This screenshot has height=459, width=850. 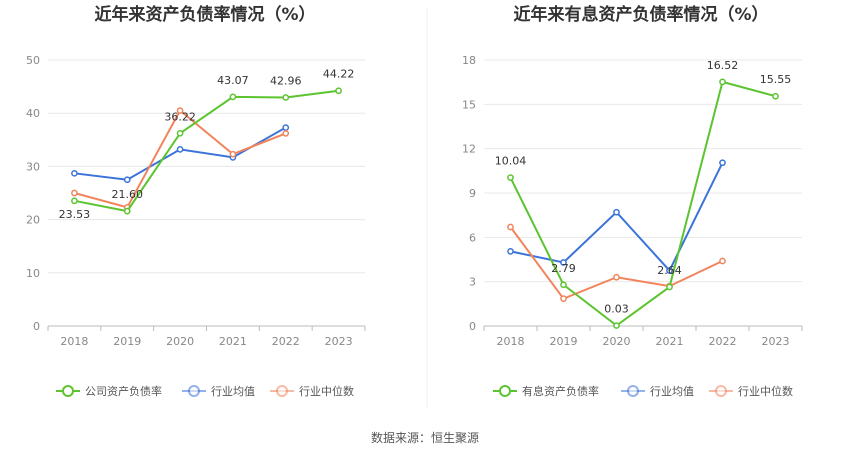 I want to click on chart2-data-label: 15.55, so click(x=776, y=79).